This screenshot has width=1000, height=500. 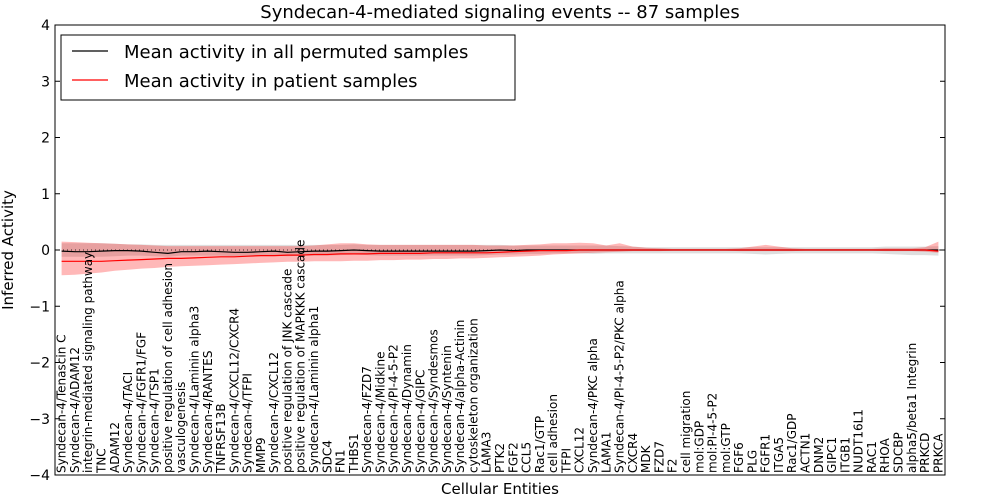 What do you see at coordinates (580, 450) in the screenshot?
I see `x-tick-label: CXCL12` at bounding box center [580, 450].